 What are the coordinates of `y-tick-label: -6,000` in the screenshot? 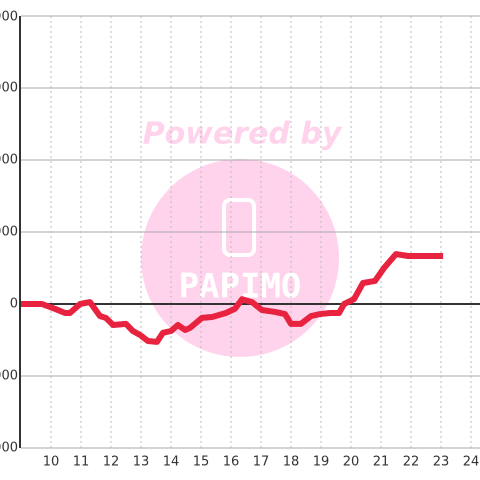 It's located at (9, 448).